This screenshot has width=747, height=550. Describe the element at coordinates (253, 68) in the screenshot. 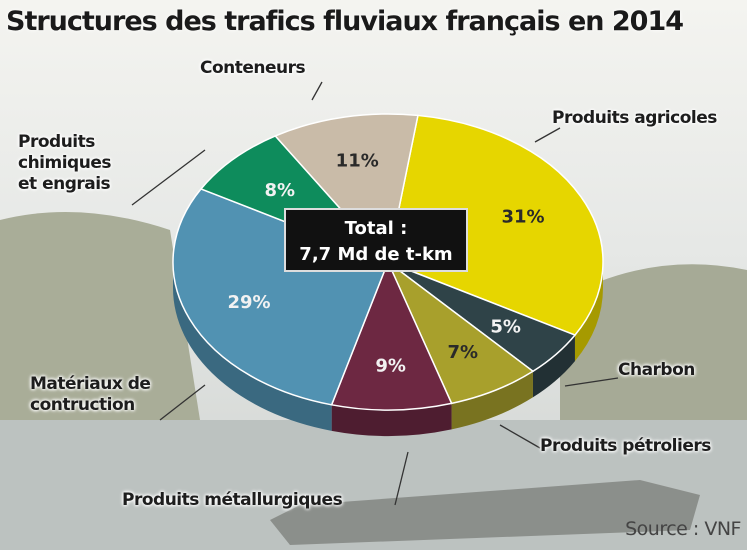

I see `slice-label: Conteneurs` at that location.